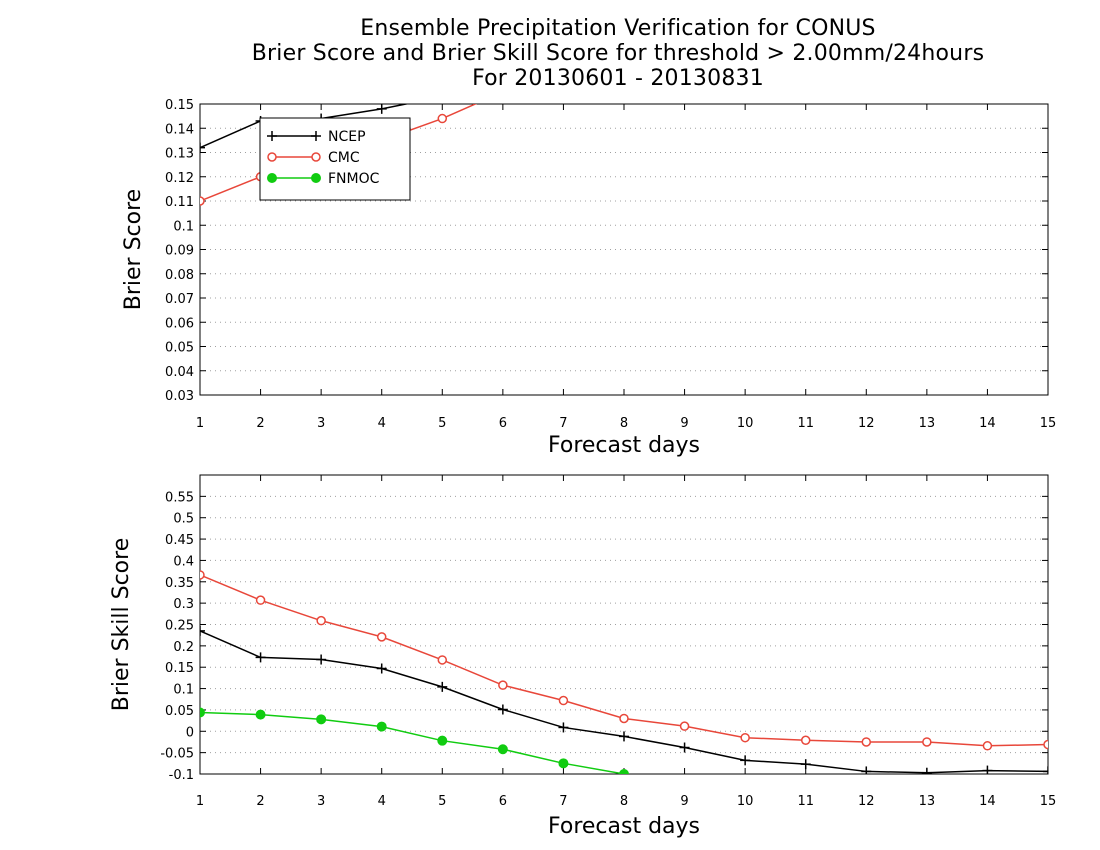 The image size is (1100, 850). I want to click on panel-2-x-axis-label: Forecast days, so click(624, 826).